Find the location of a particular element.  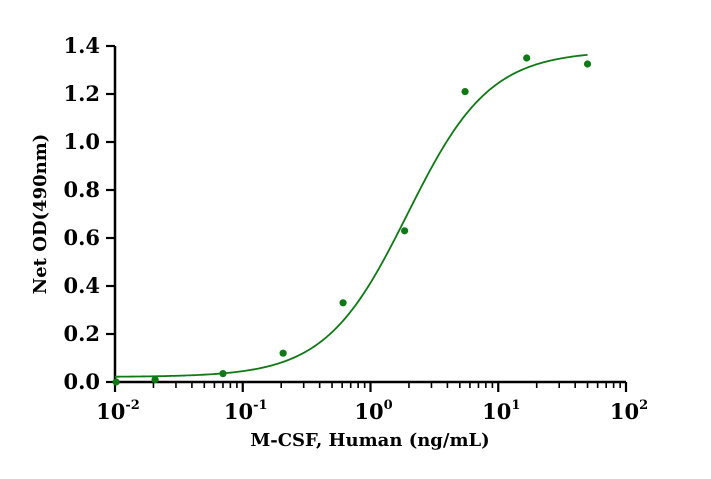

x-tick-label: 10⁰ is located at coordinates (373, 411).